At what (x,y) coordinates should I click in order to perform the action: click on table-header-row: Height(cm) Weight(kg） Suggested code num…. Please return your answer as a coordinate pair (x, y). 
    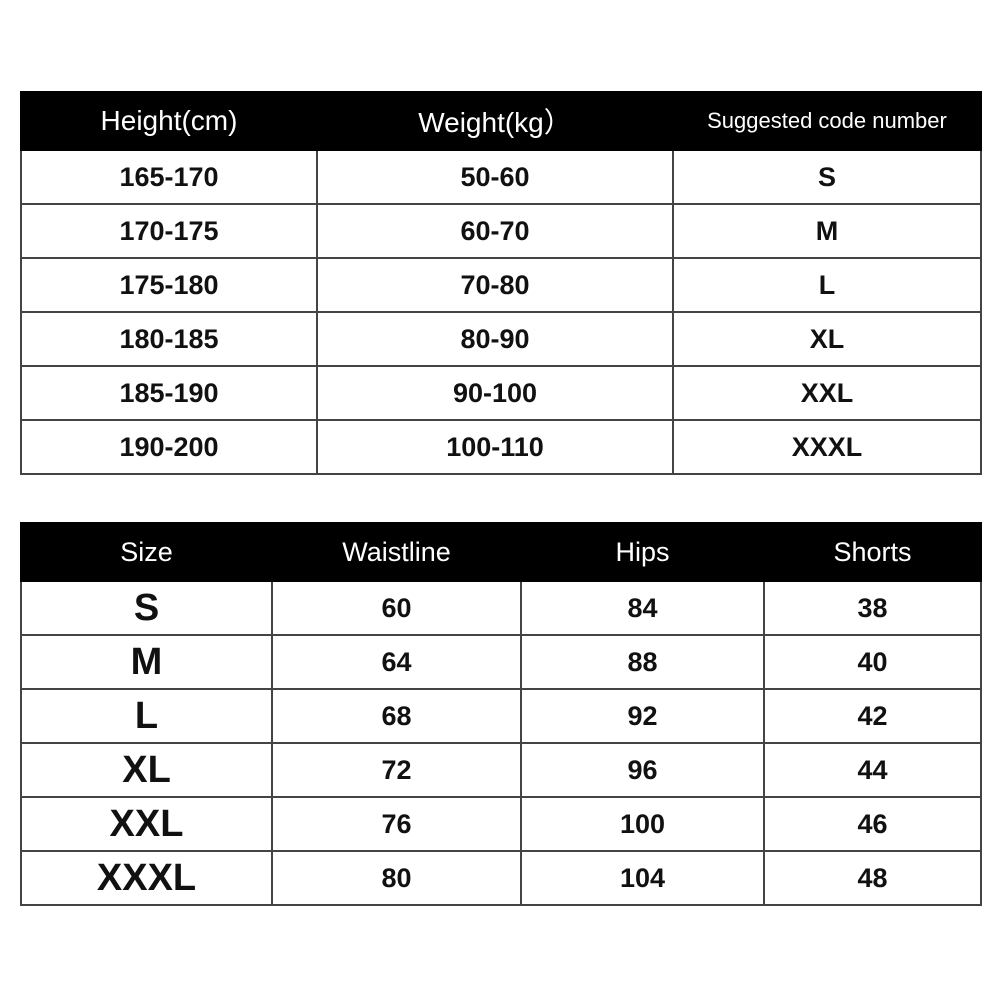
    Looking at the image, I should click on (501, 121).